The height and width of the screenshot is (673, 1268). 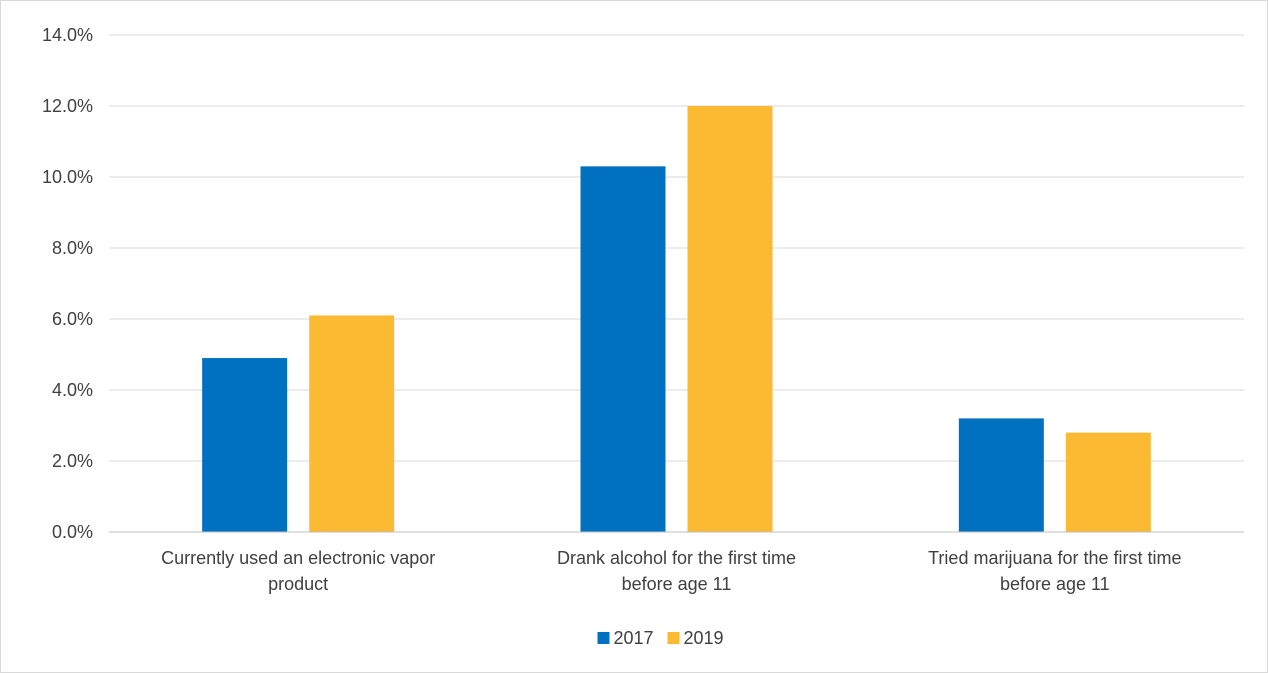 I want to click on category-label: Currently used an electronic vapor, so click(x=298, y=558).